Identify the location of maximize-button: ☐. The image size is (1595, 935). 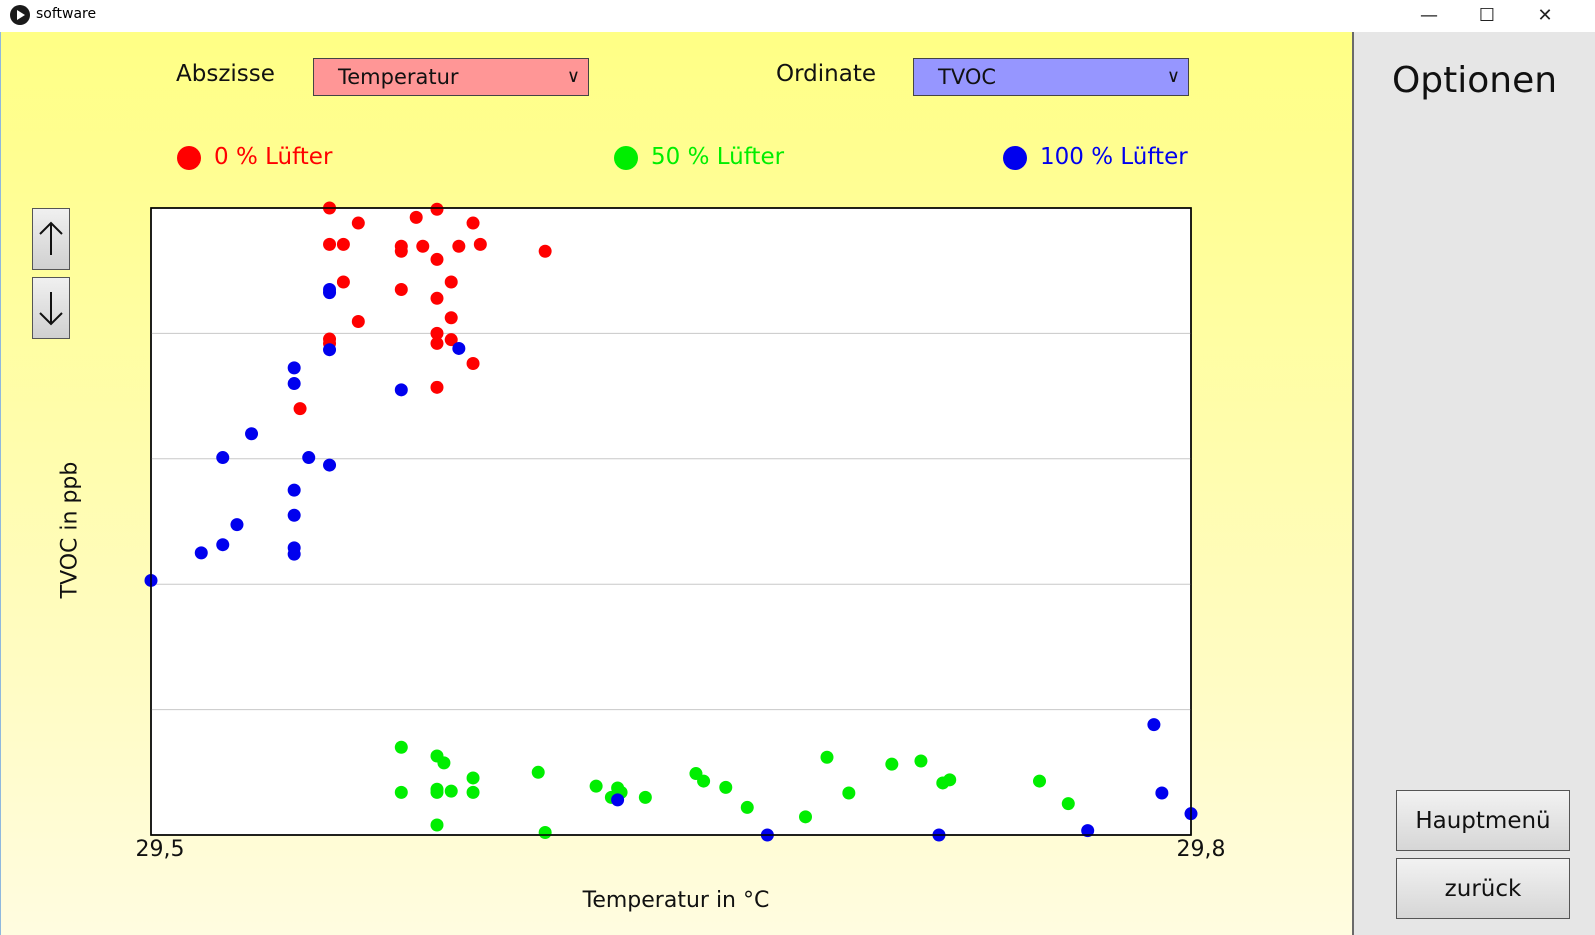
(1487, 15).